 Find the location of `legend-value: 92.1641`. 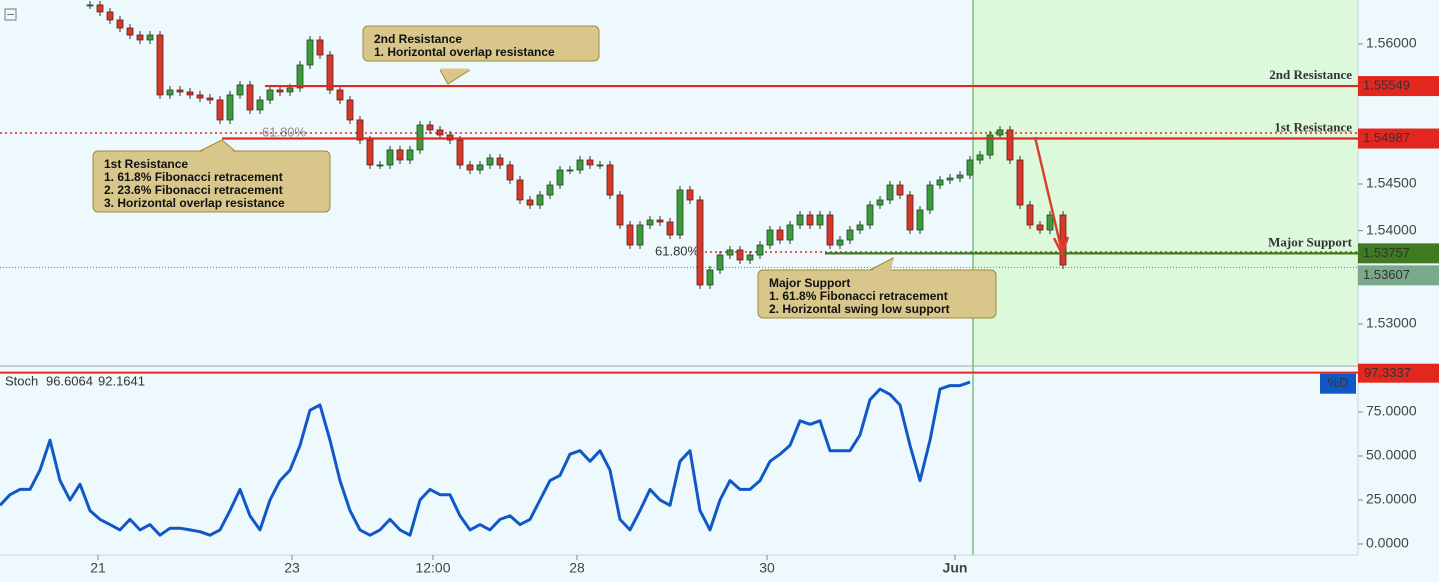

legend-value: 92.1641 is located at coordinates (121, 380).